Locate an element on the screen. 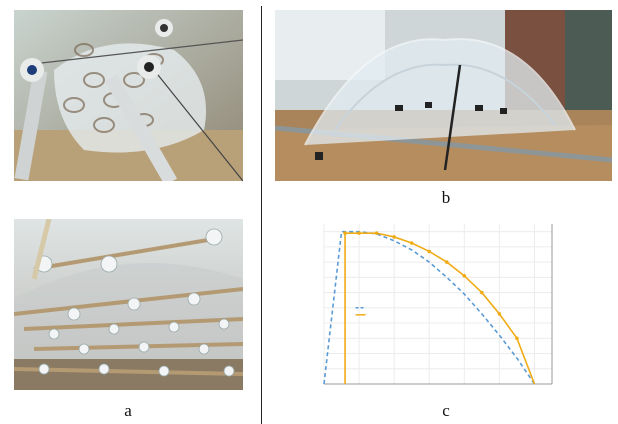  caption-b: b is located at coordinates (446, 197).